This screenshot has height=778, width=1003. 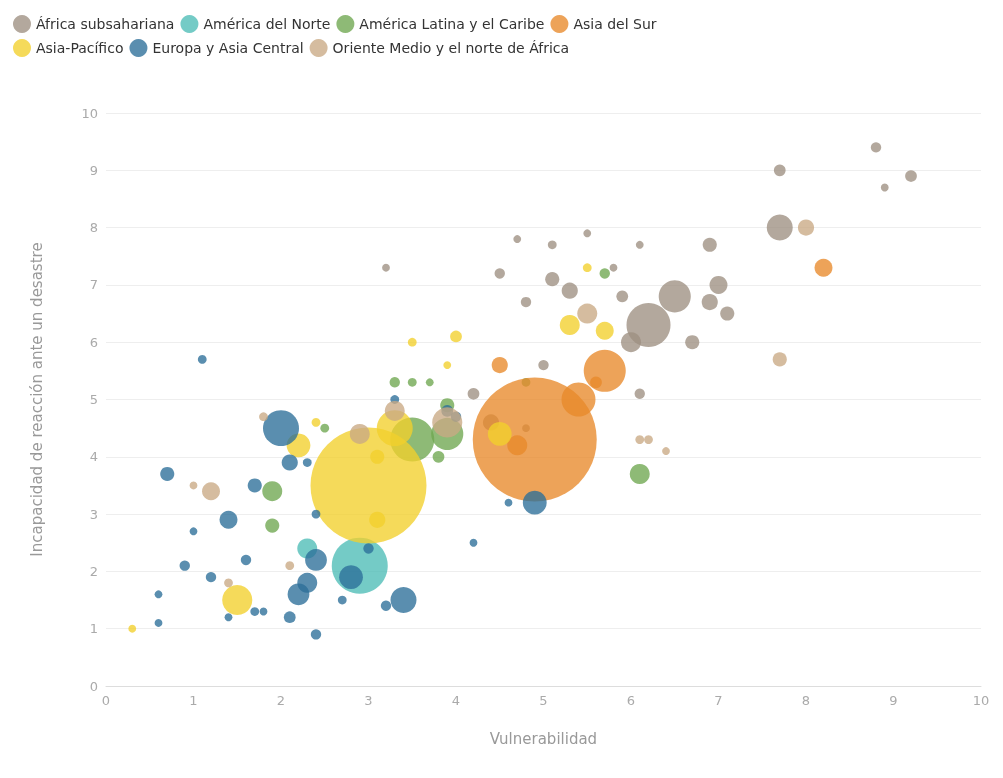 What do you see at coordinates (615, 24) in the screenshot?
I see `legend-label: Asia del Sur` at bounding box center [615, 24].